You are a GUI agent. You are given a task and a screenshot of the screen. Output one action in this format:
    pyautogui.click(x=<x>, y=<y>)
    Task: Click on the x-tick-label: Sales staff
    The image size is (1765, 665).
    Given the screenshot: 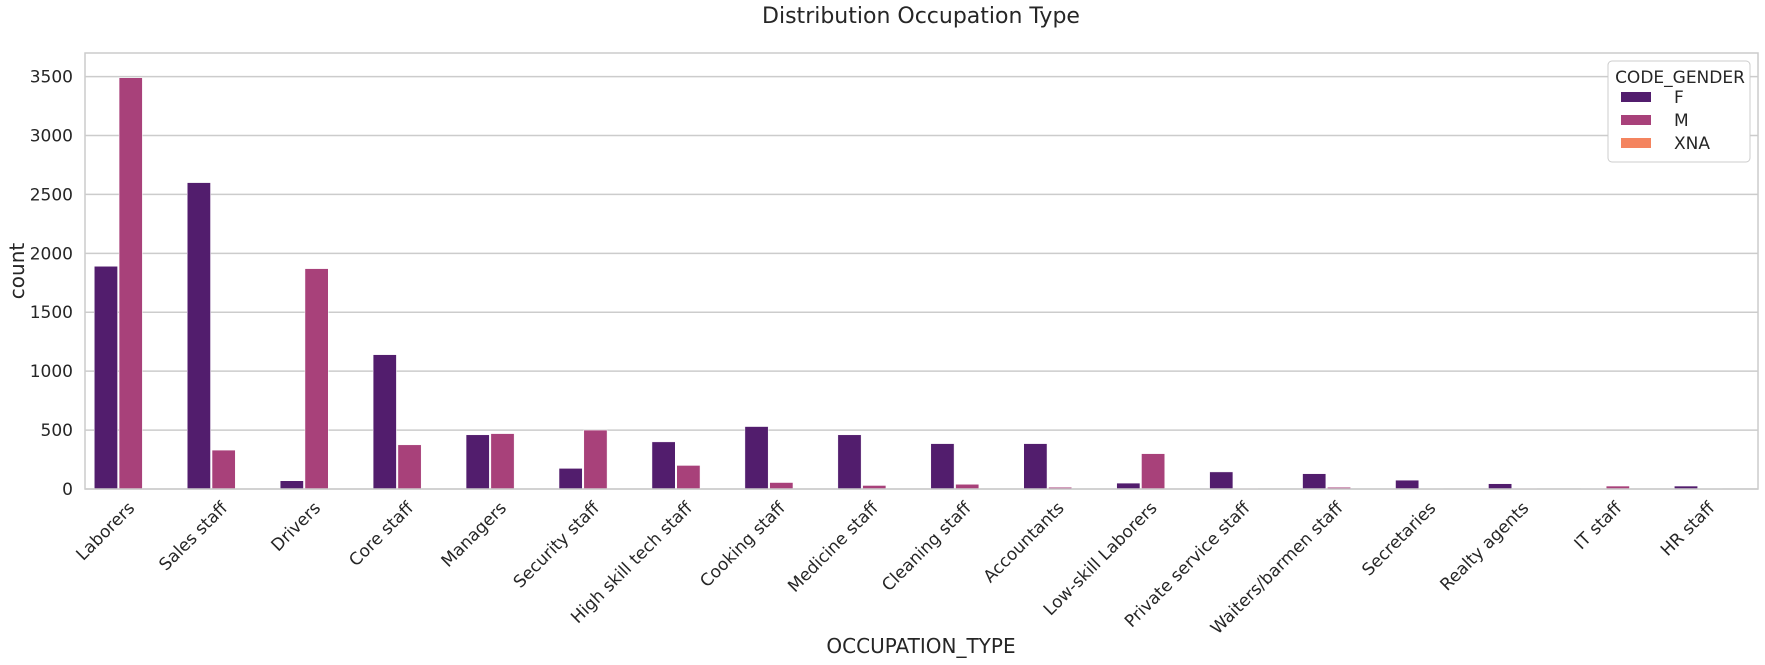 What is the action you would take?
    pyautogui.click(x=193, y=535)
    